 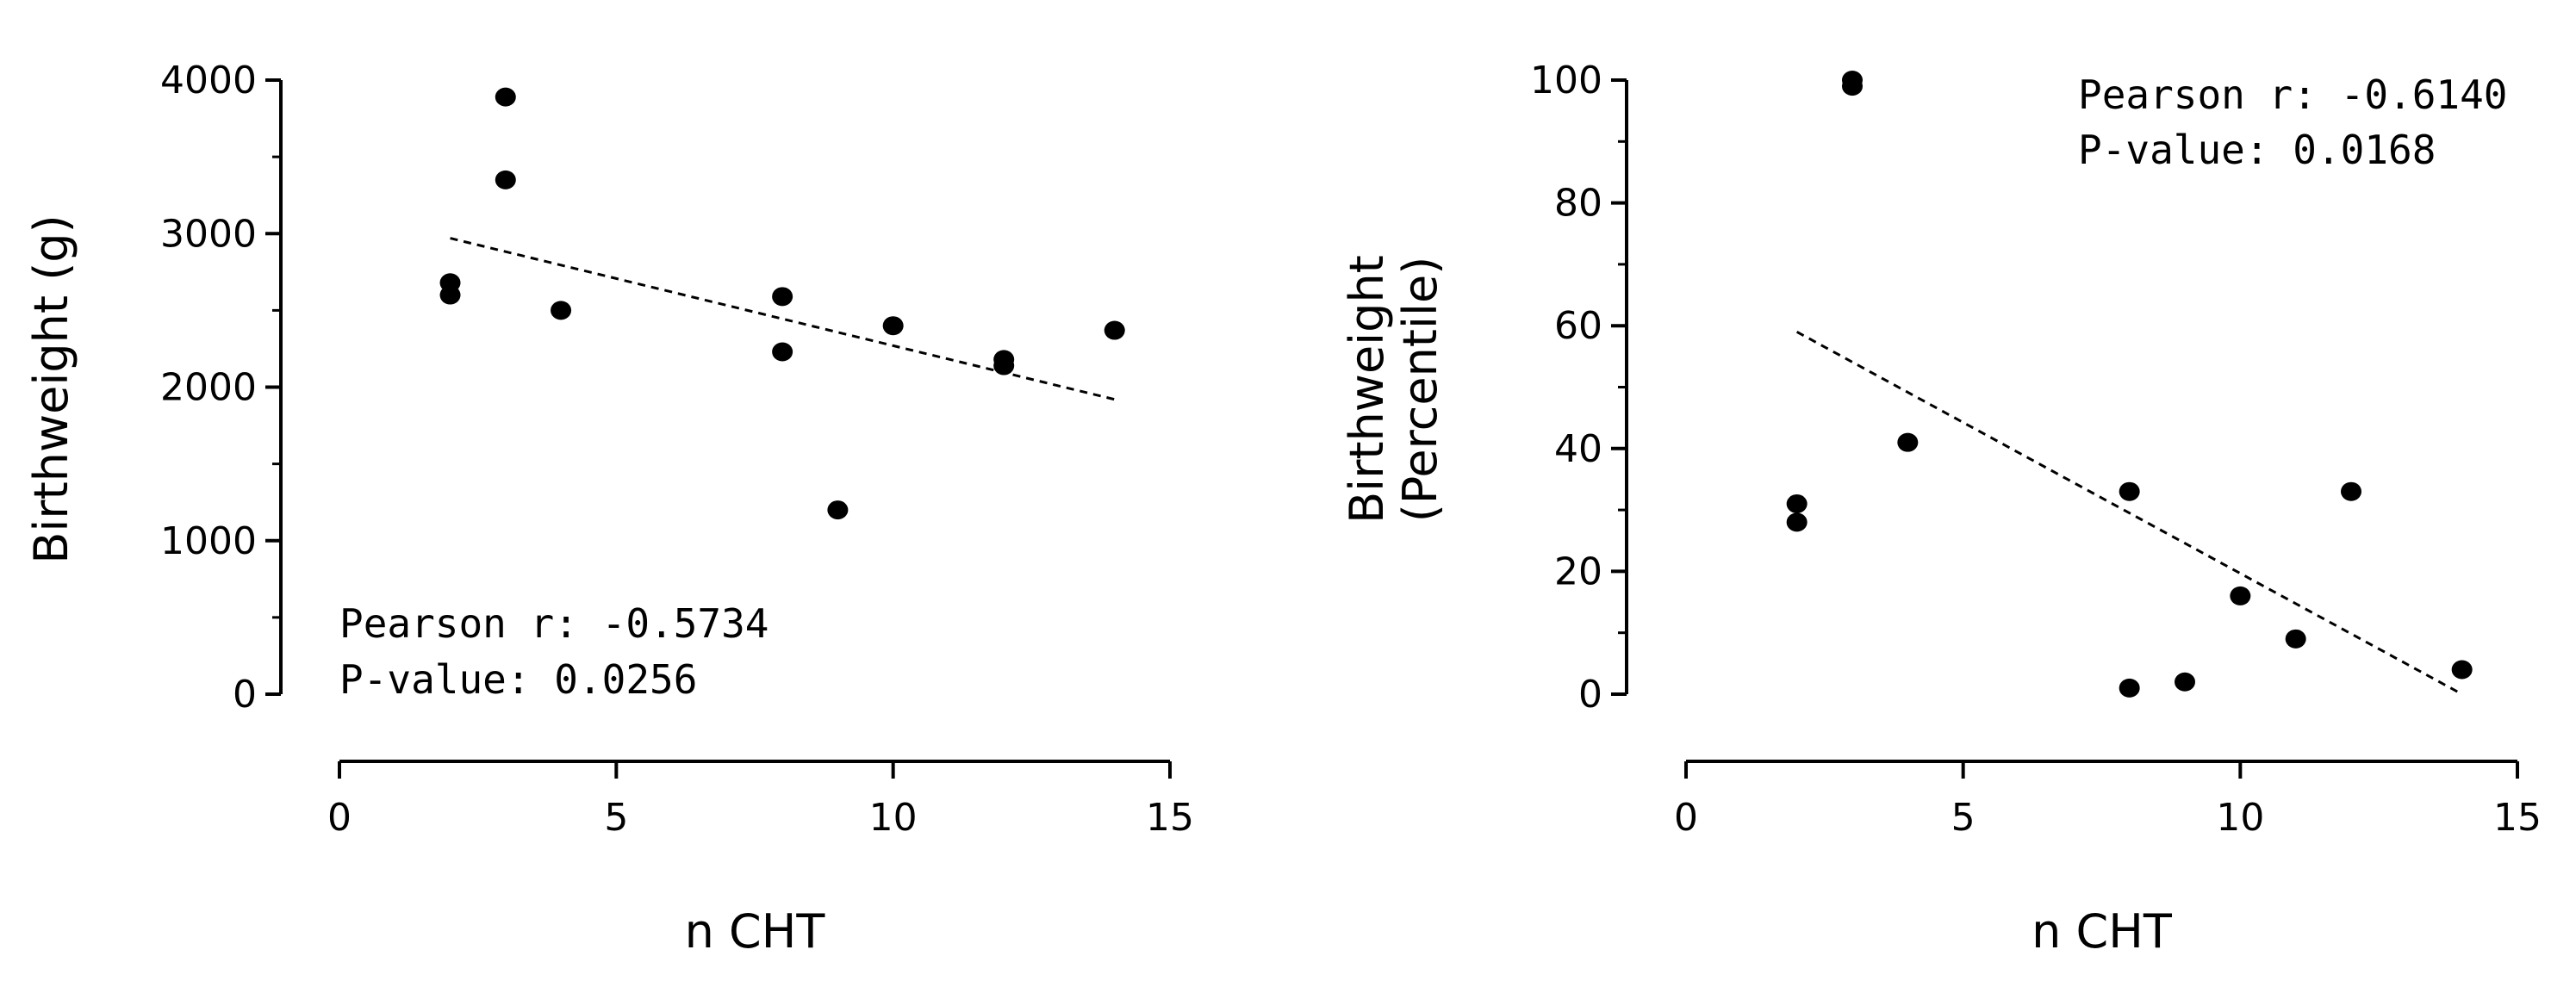 I want to click on y-axis-title-line: (Percentile), so click(x=1420, y=390).